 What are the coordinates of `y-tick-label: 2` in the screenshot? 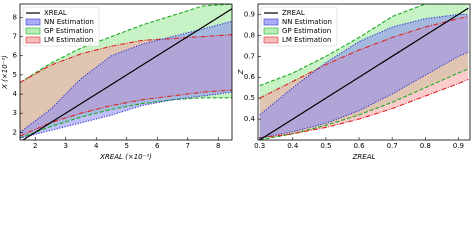 It's located at (15, 132).